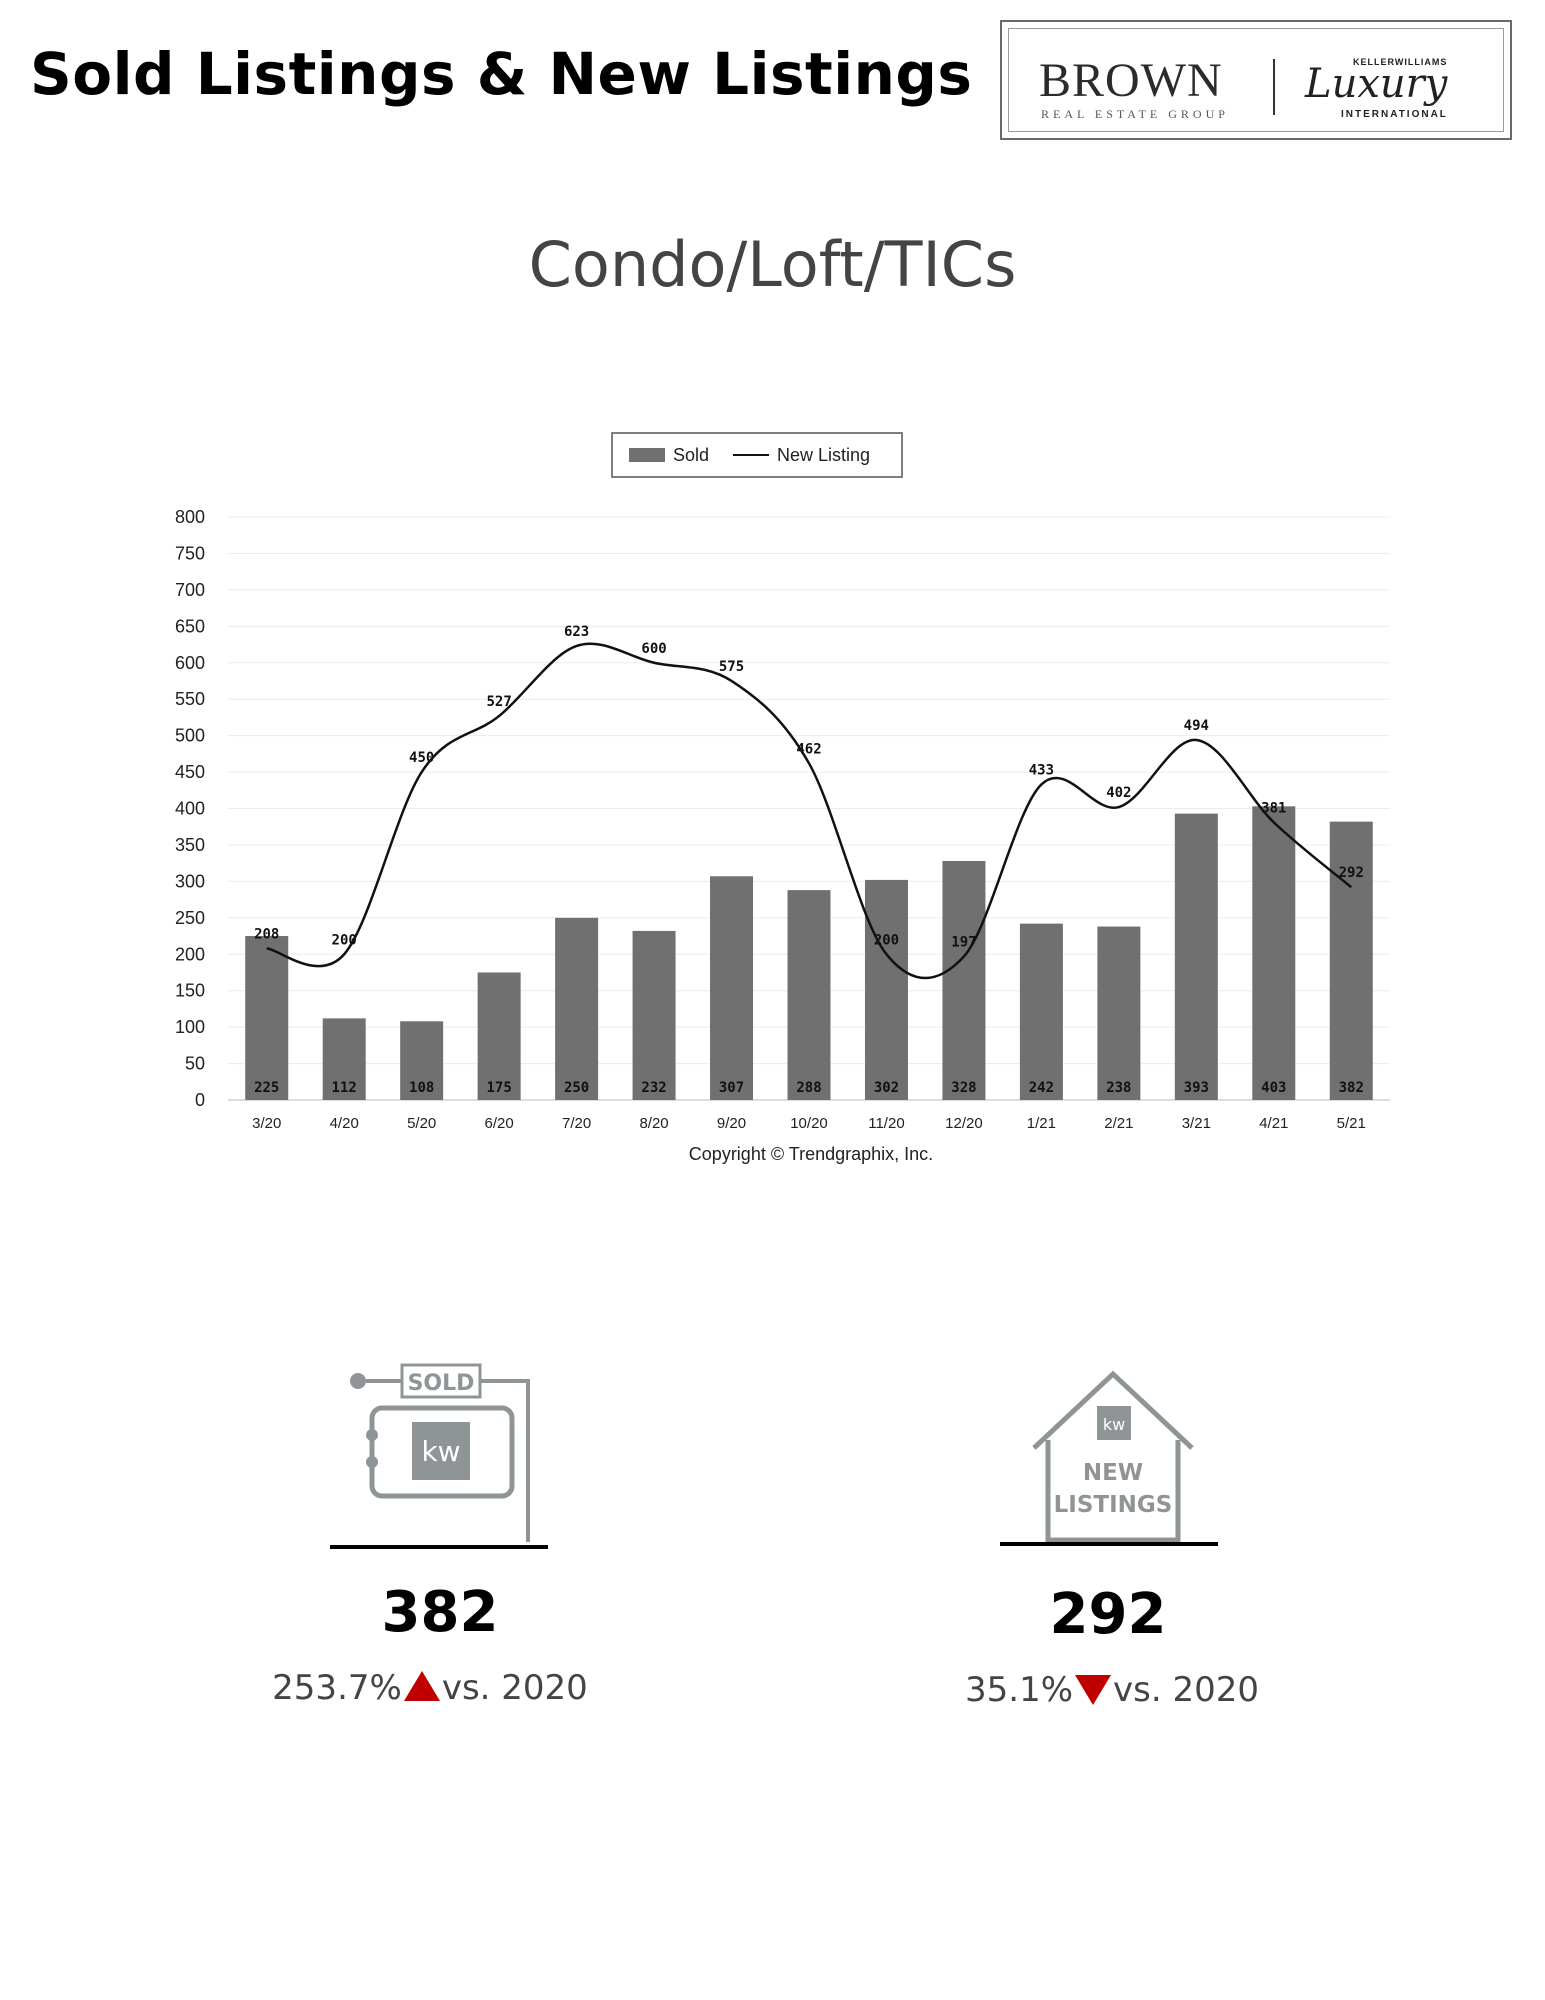  I want to click on x-tick-label: 3/21, so click(1196, 1123).